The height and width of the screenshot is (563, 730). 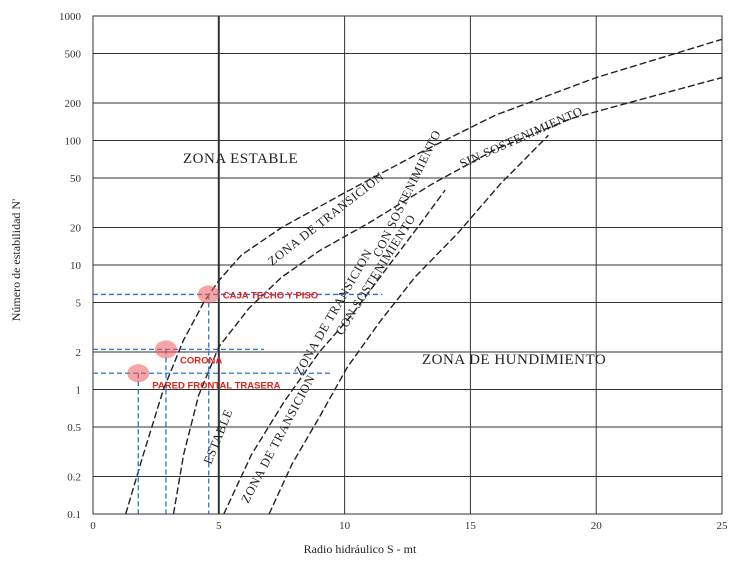 I want to click on y-tick-label: 1000, so click(x=70, y=17).